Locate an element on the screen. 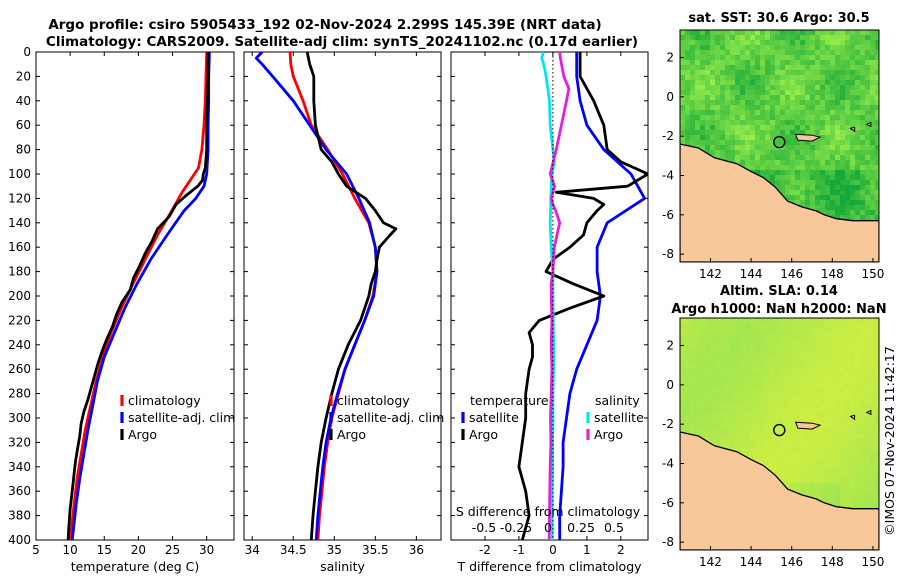  map-y-tick-label: -2 is located at coordinates (668, 424).